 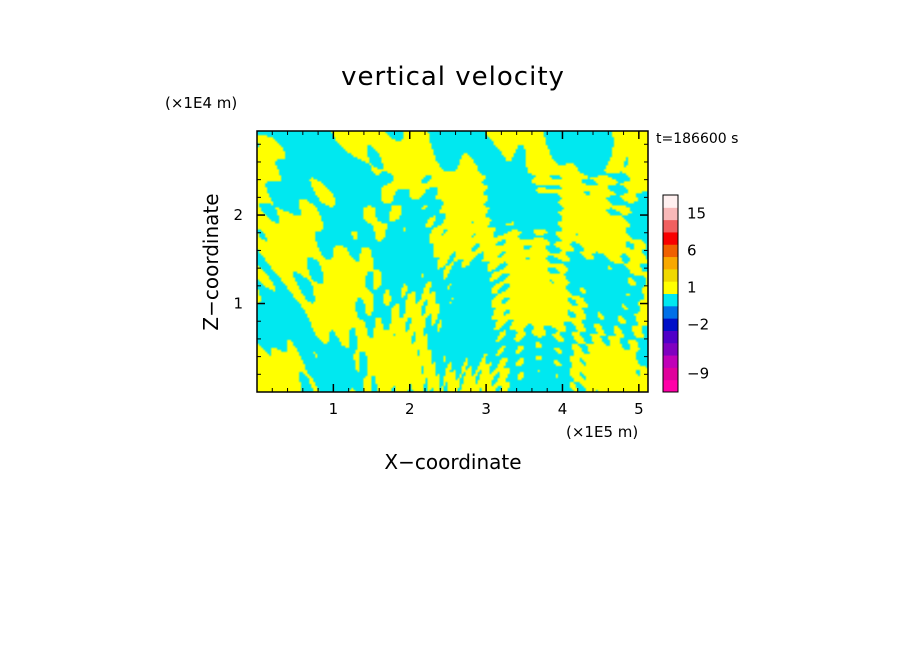 I want to click on y-tick-label: 1, so click(x=238, y=304).